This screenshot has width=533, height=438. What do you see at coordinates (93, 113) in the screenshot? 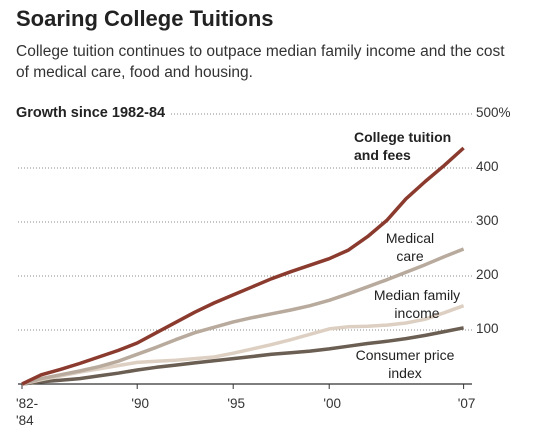
I see `y-axis-label: Growth since 1982-84` at bounding box center [93, 113].